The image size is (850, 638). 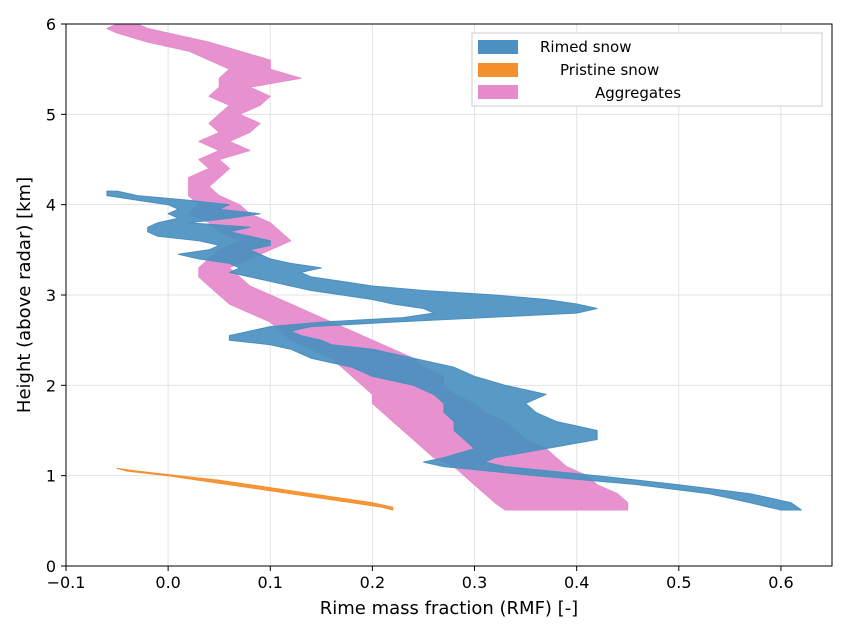 I want to click on legend-swatch-rimed-snow, so click(x=498, y=47).